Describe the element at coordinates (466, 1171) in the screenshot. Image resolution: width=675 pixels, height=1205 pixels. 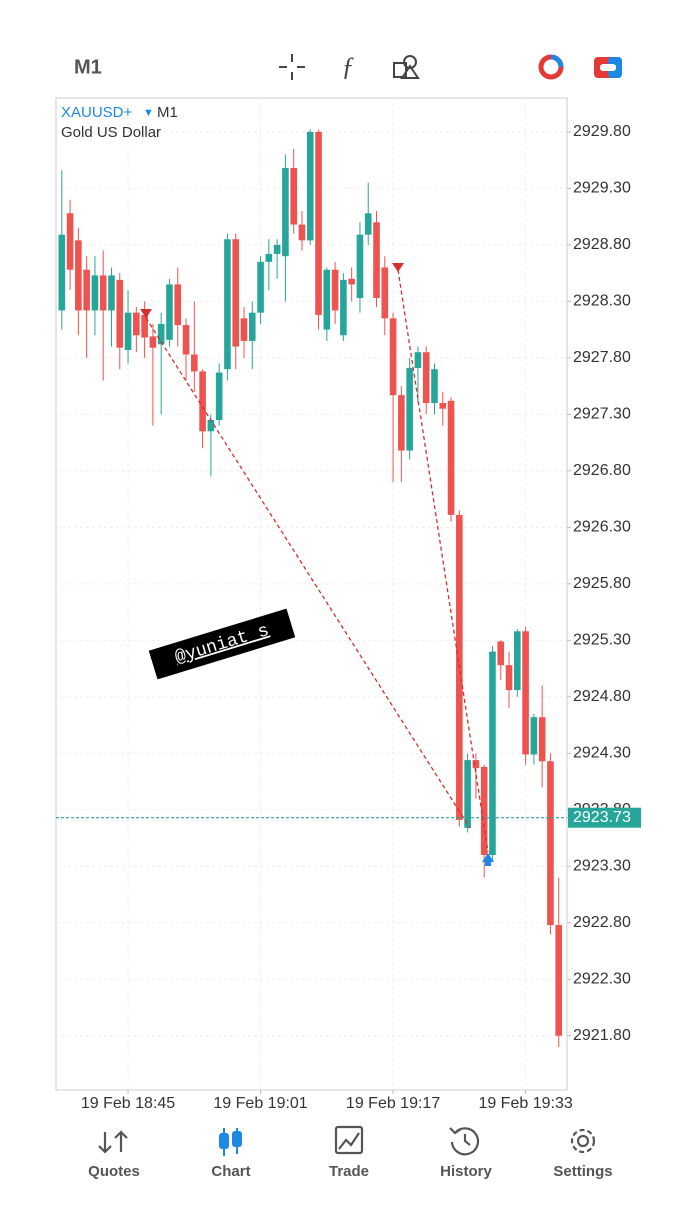
I see `nav-item: History` at that location.